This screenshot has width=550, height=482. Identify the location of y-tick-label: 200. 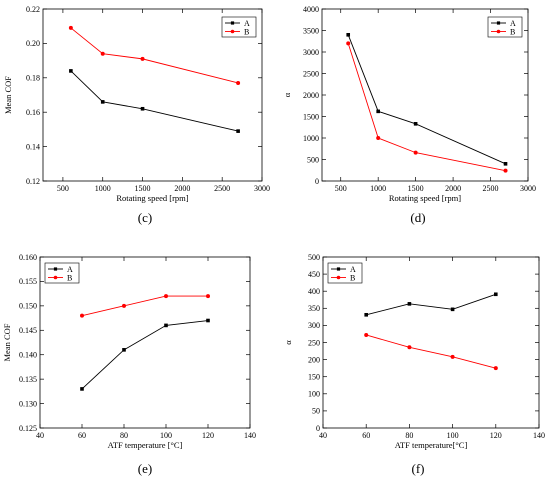
(314, 359).